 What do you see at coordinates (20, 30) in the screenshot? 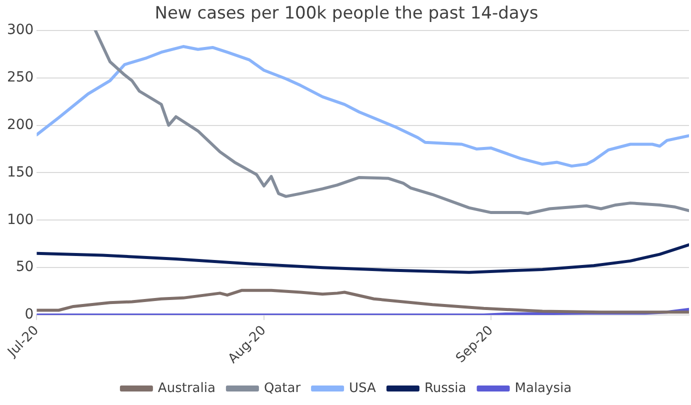
I see `y-tick-label: 300` at bounding box center [20, 30].